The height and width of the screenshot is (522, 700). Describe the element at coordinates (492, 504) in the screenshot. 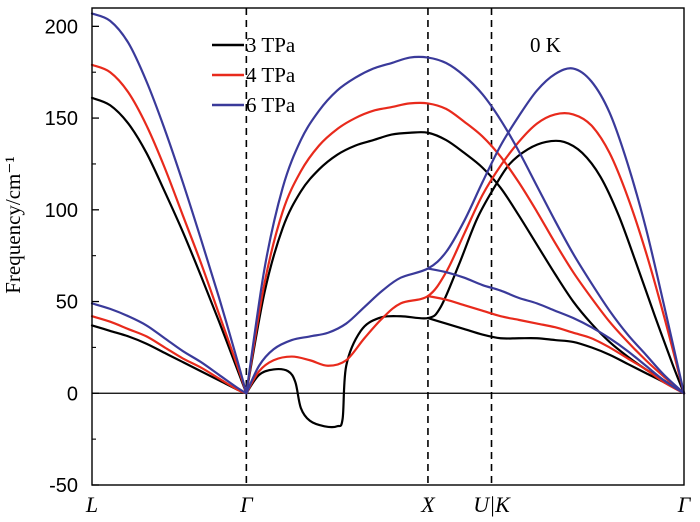

I see `x-tick-label: U|K` at that location.